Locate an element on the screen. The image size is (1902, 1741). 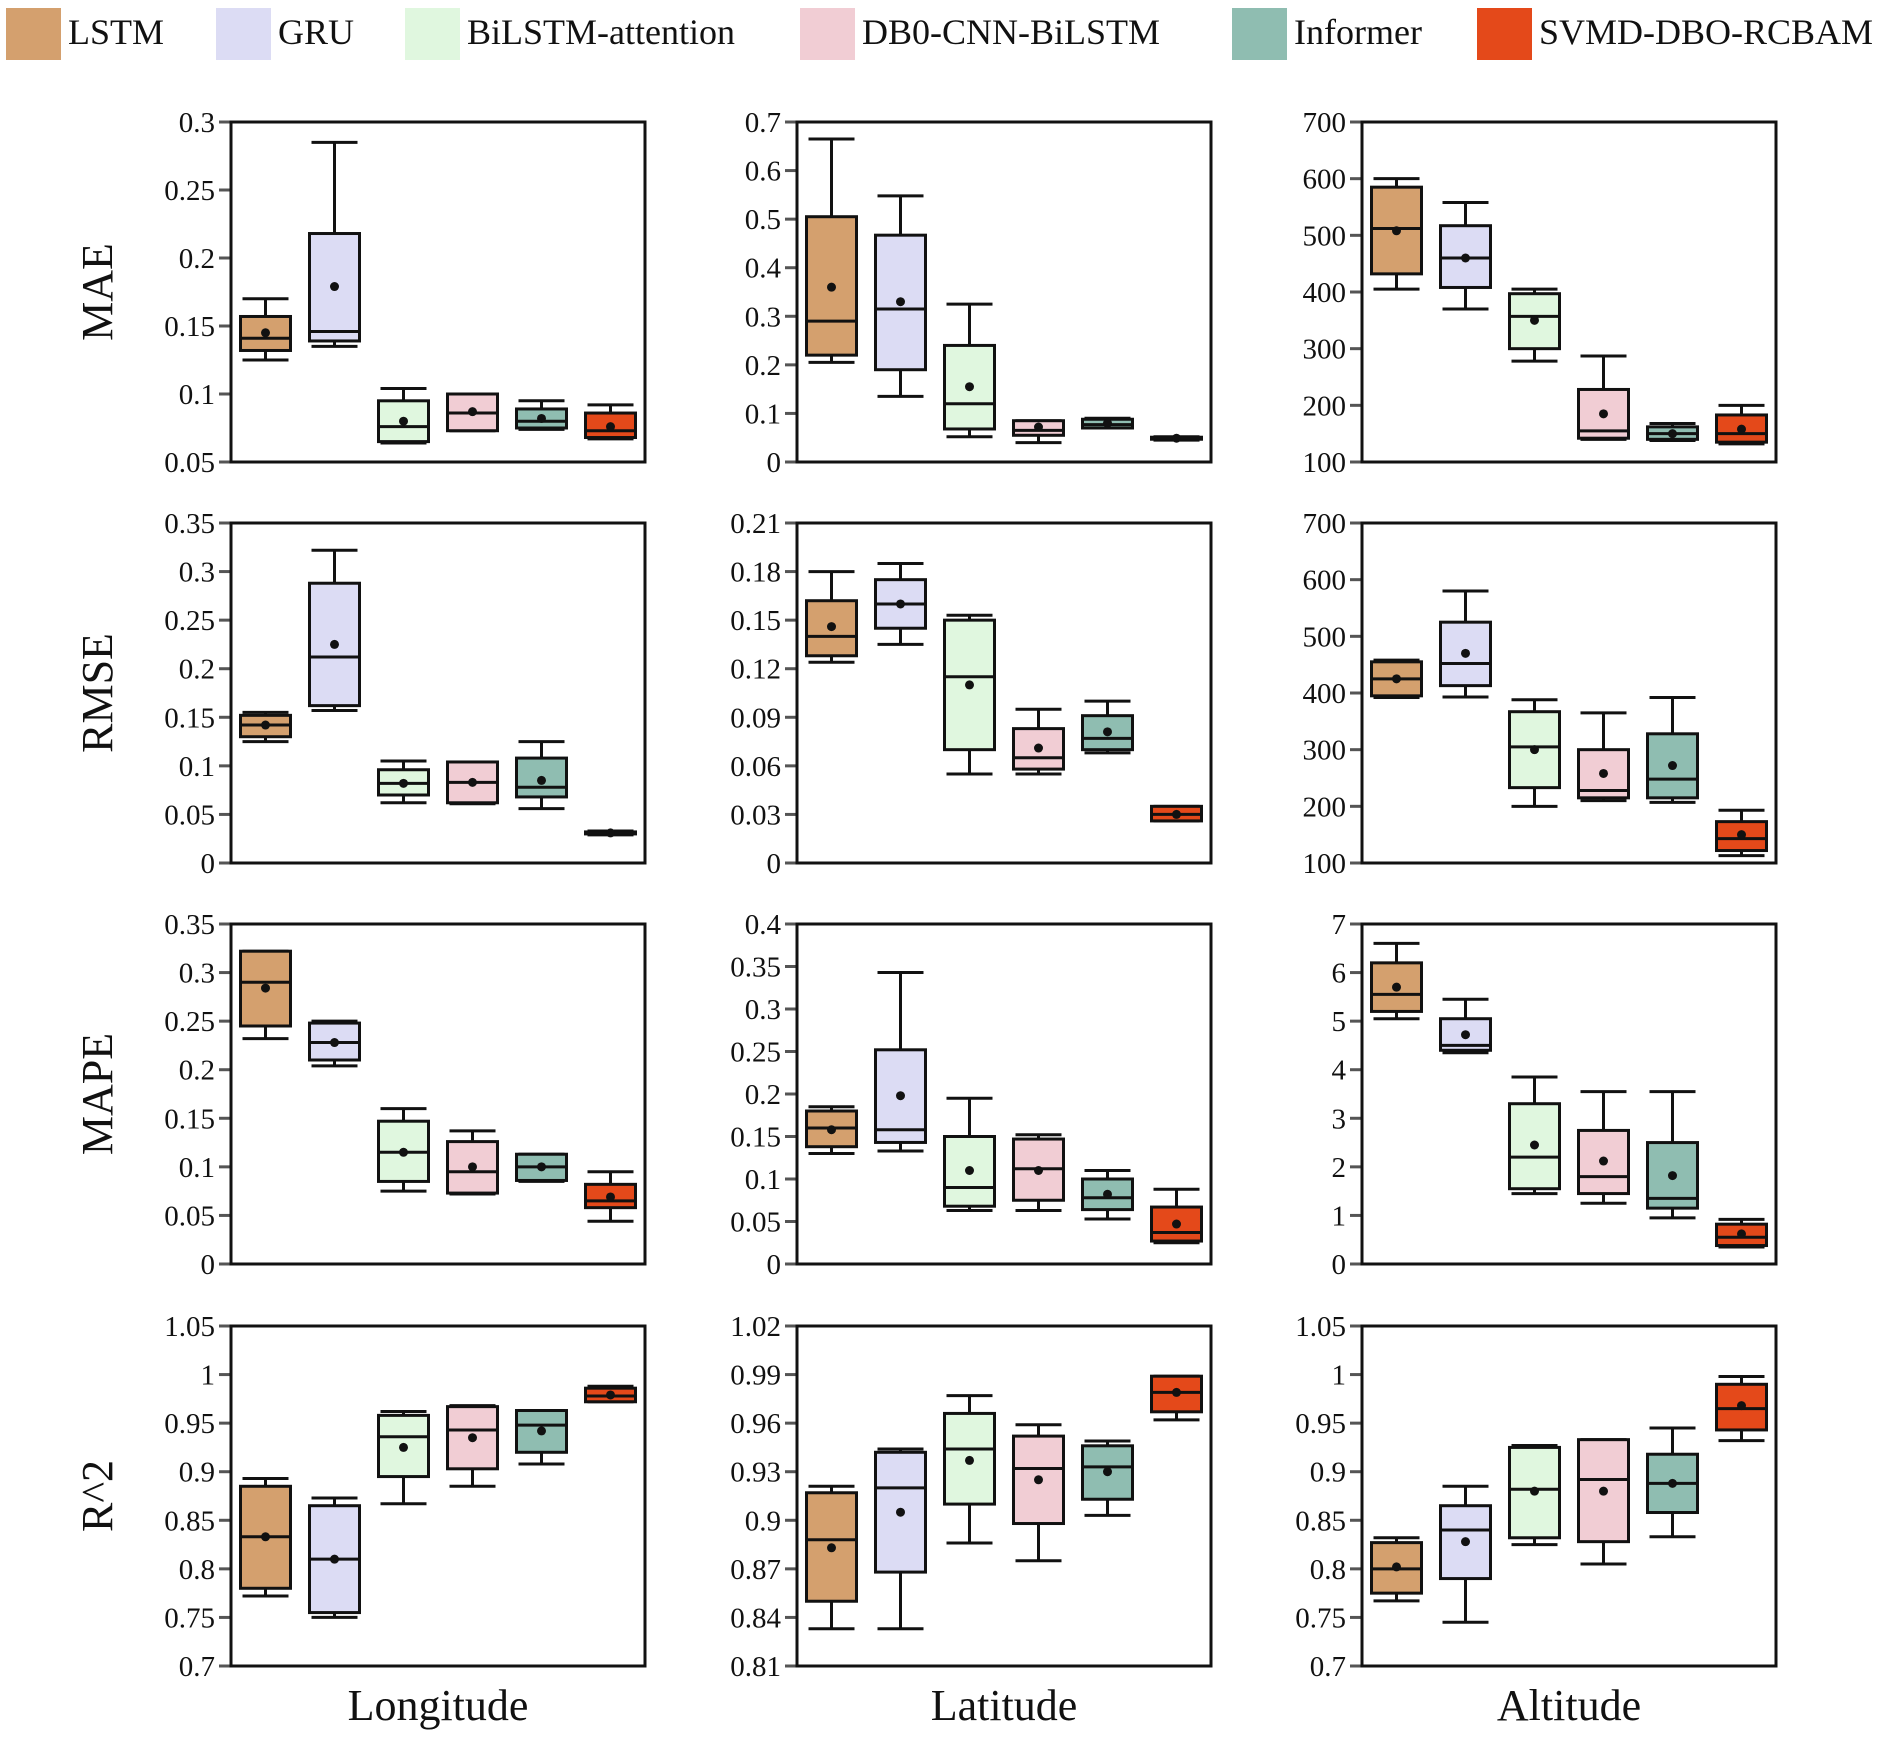
y-tick-label: 0.95 is located at coordinates (189, 1424).